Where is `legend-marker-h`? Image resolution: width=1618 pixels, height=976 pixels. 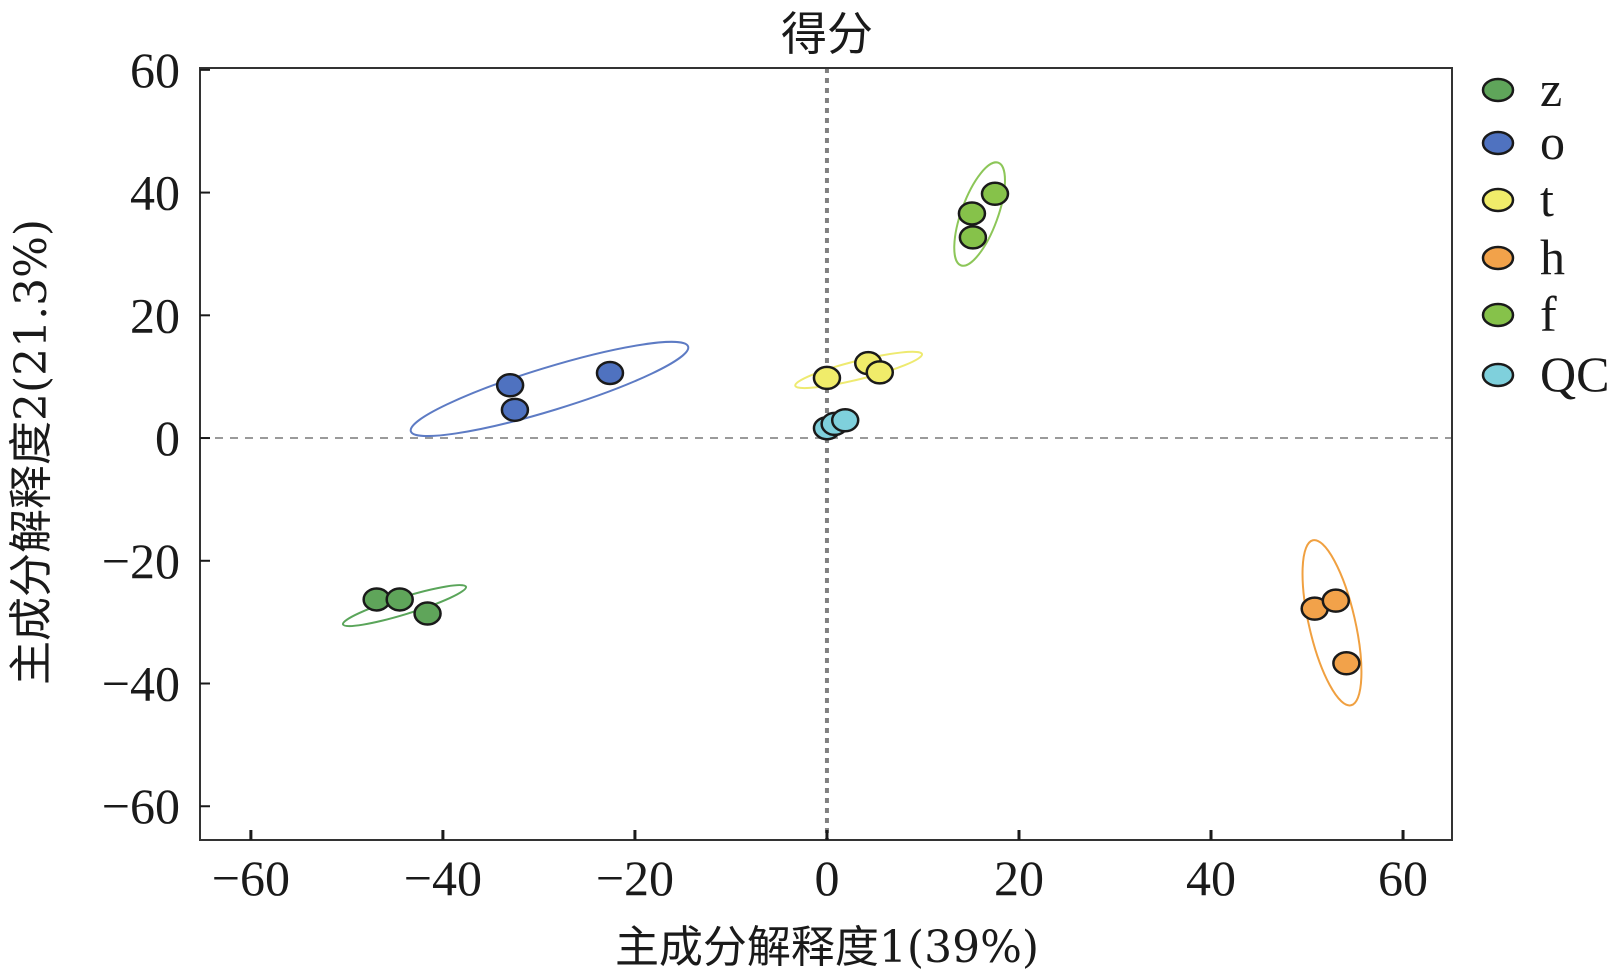
legend-marker-h is located at coordinates (1498, 258).